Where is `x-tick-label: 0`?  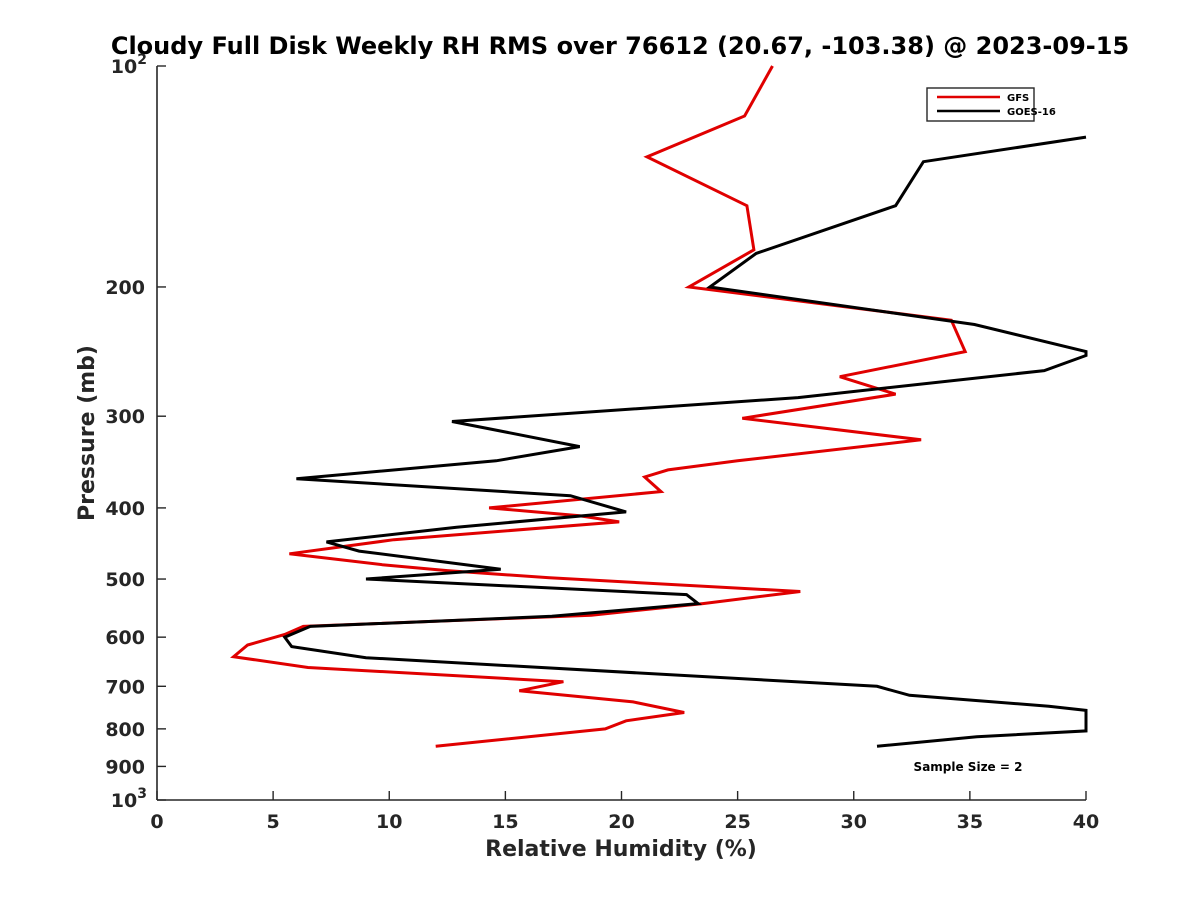 x-tick-label: 0 is located at coordinates (156, 822).